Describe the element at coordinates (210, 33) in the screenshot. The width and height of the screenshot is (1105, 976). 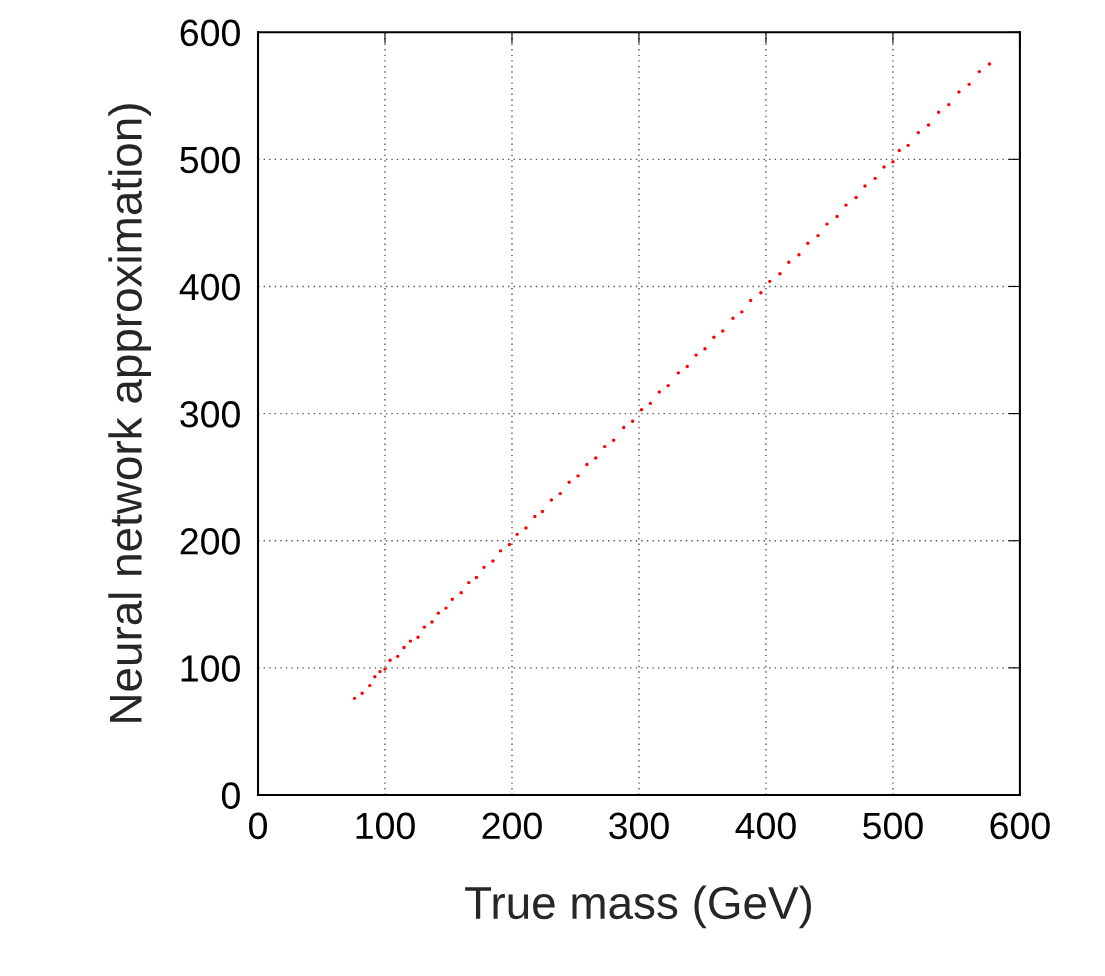
I see `y-tick-label: 600` at that location.